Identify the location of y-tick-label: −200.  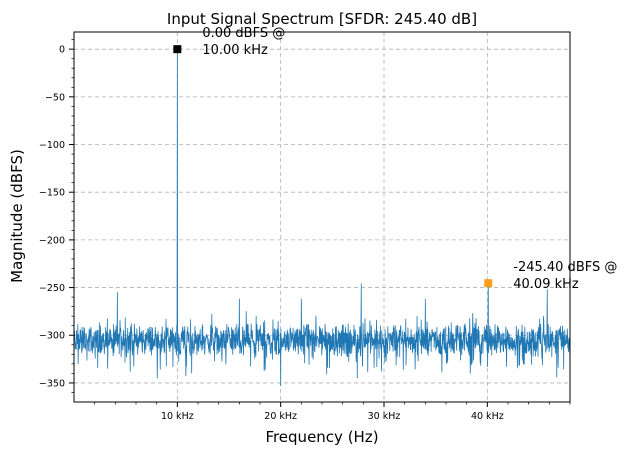
(52, 240).